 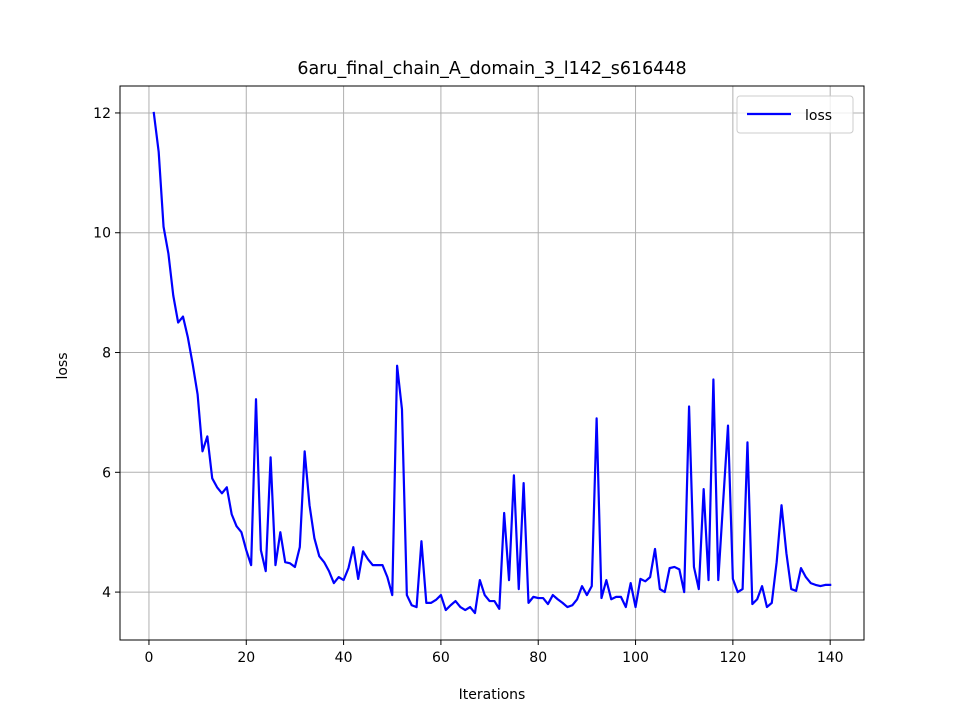 I want to click on legend-box, so click(x=795, y=114).